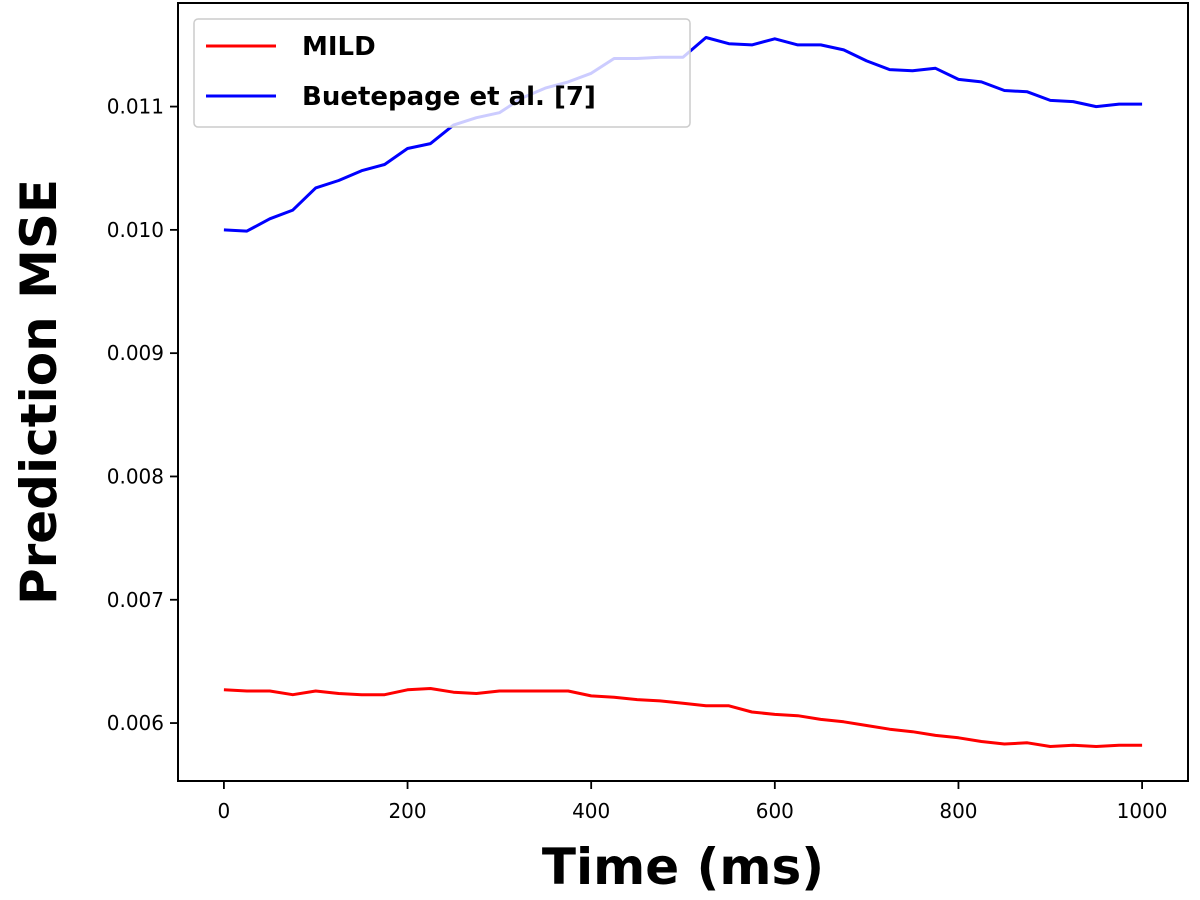  What do you see at coordinates (958, 811) in the screenshot?
I see `x-tick-label: 800` at bounding box center [958, 811].